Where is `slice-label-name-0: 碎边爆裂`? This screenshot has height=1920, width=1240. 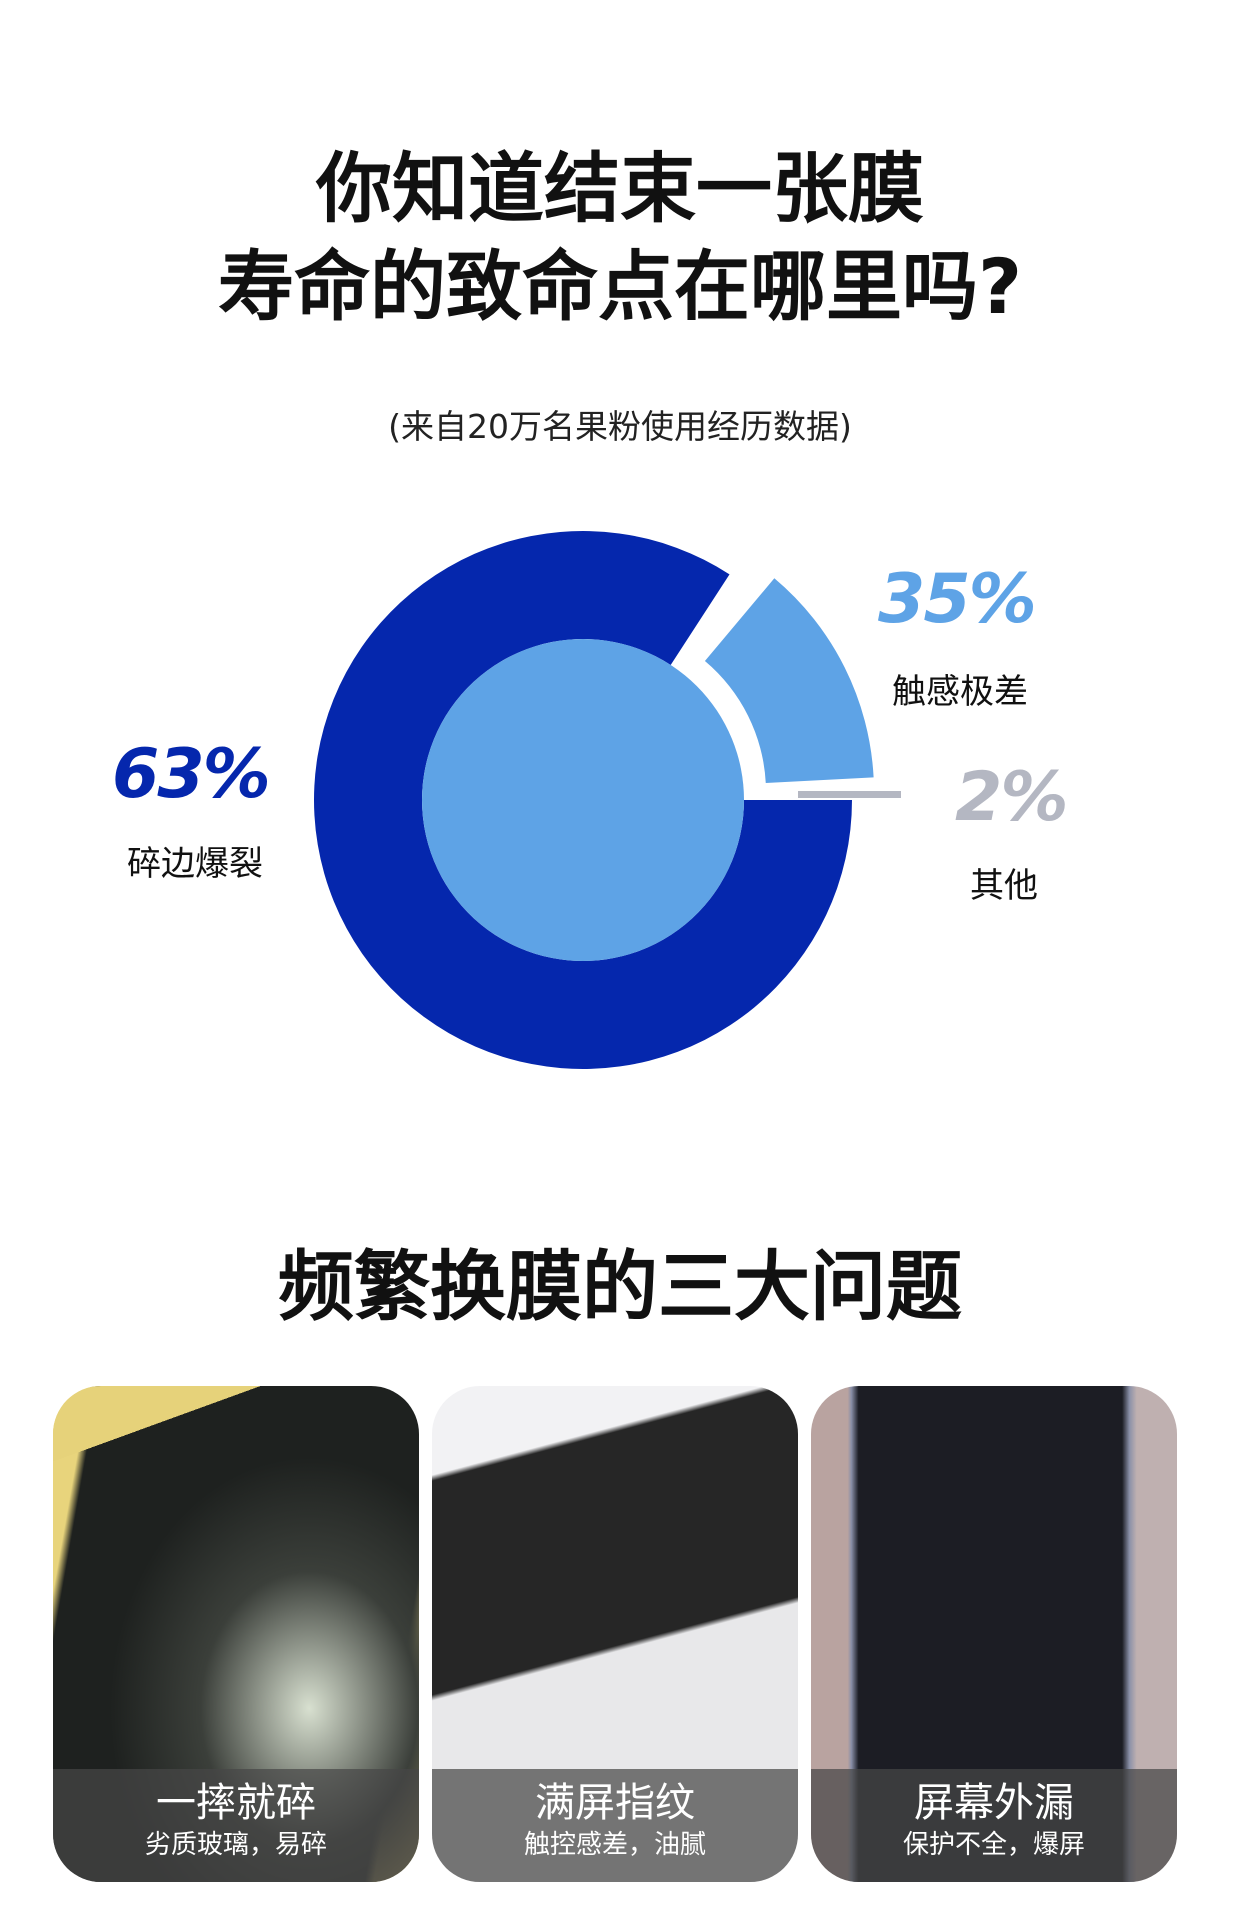
slice-label-name-0: 碎边爆裂 is located at coordinates (195, 864).